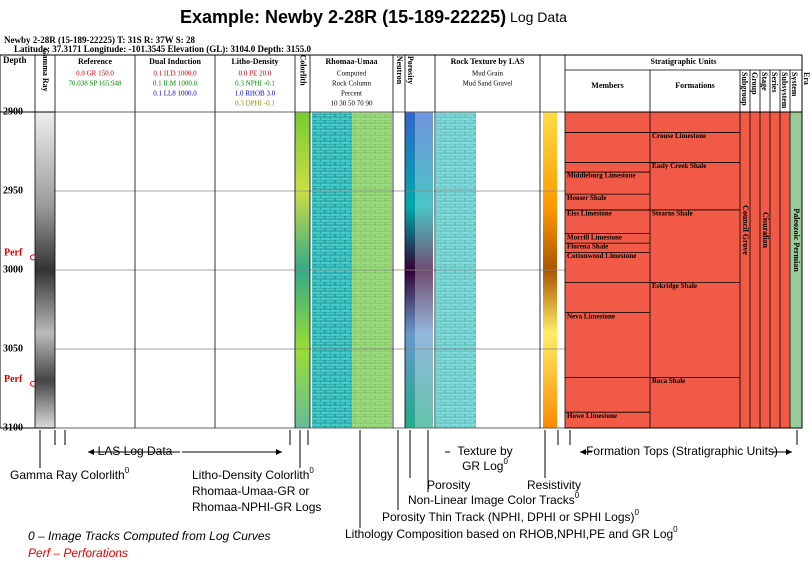 This screenshot has width=812, height=568. I want to click on annotation-text: Litho-Density Colorlith, so click(250, 475).